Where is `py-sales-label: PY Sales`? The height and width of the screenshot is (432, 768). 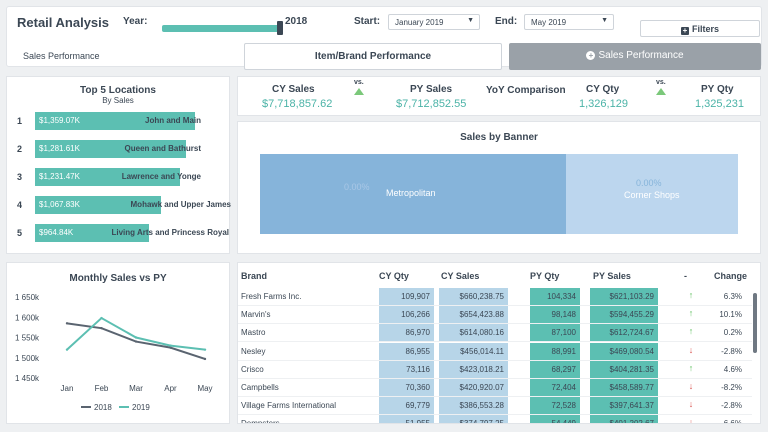
py-sales-label: PY Sales is located at coordinates (431, 89).